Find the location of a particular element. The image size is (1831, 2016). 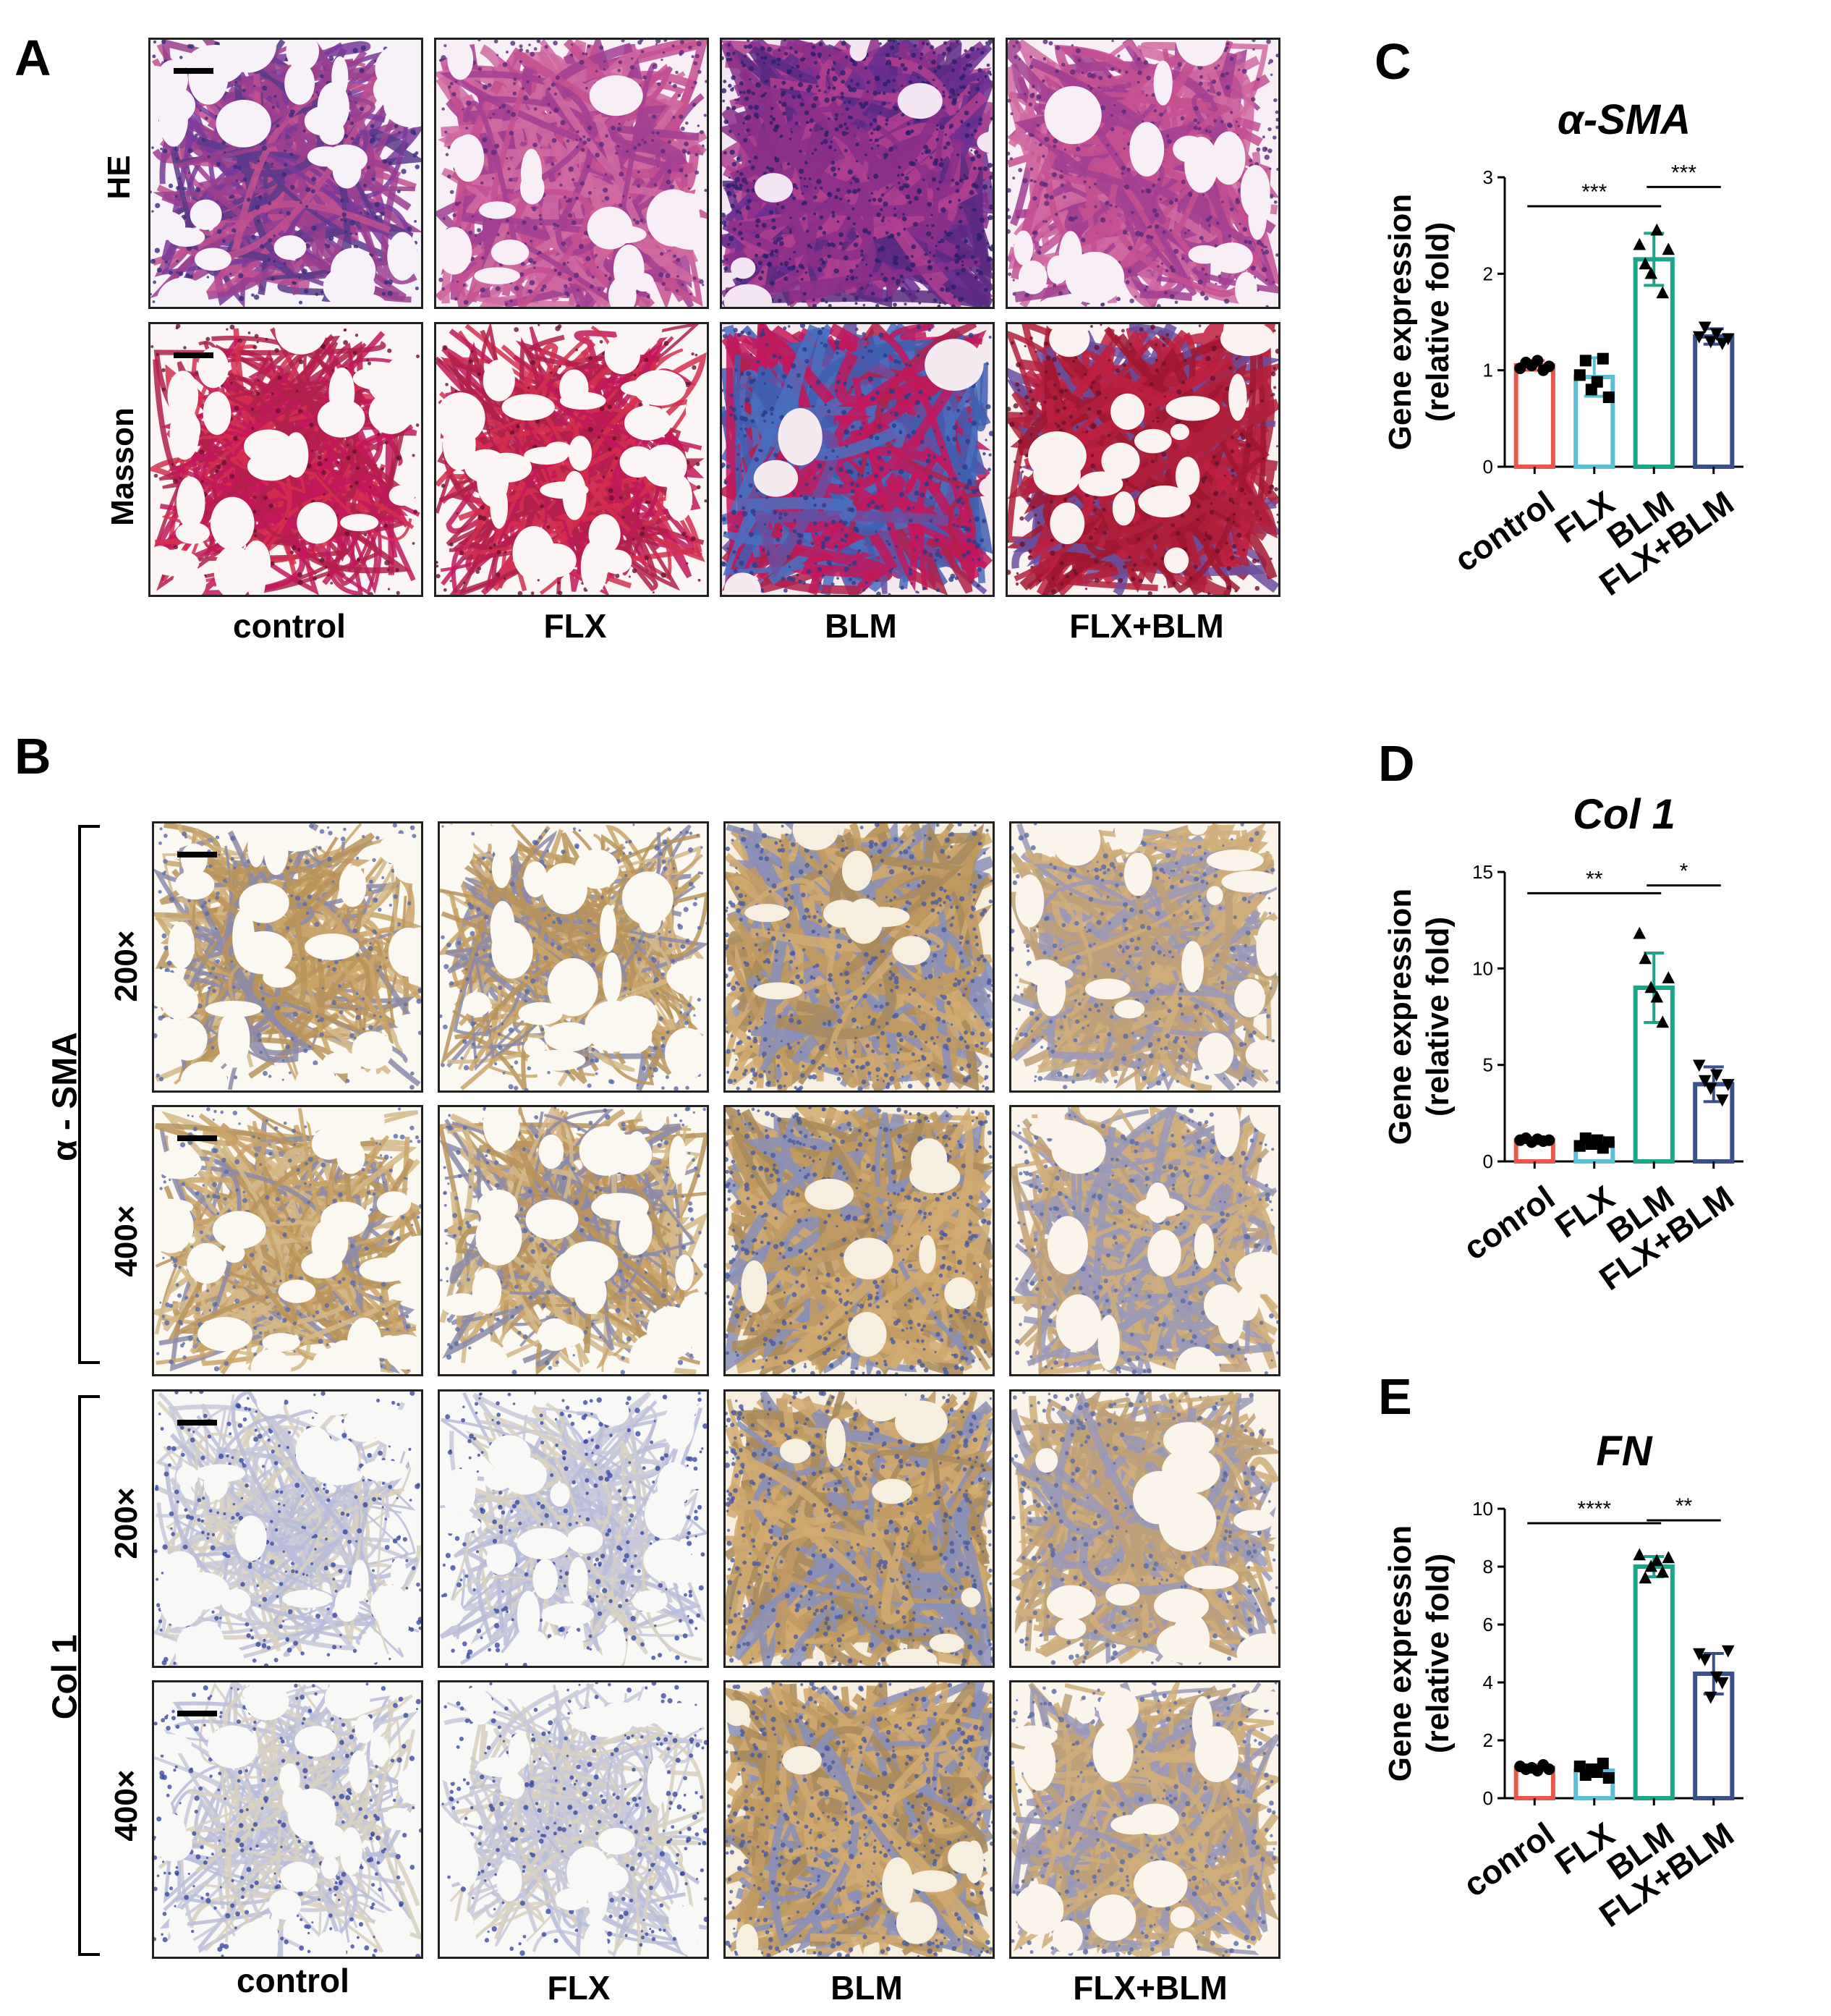

col-label-a-control: control is located at coordinates (289, 626).